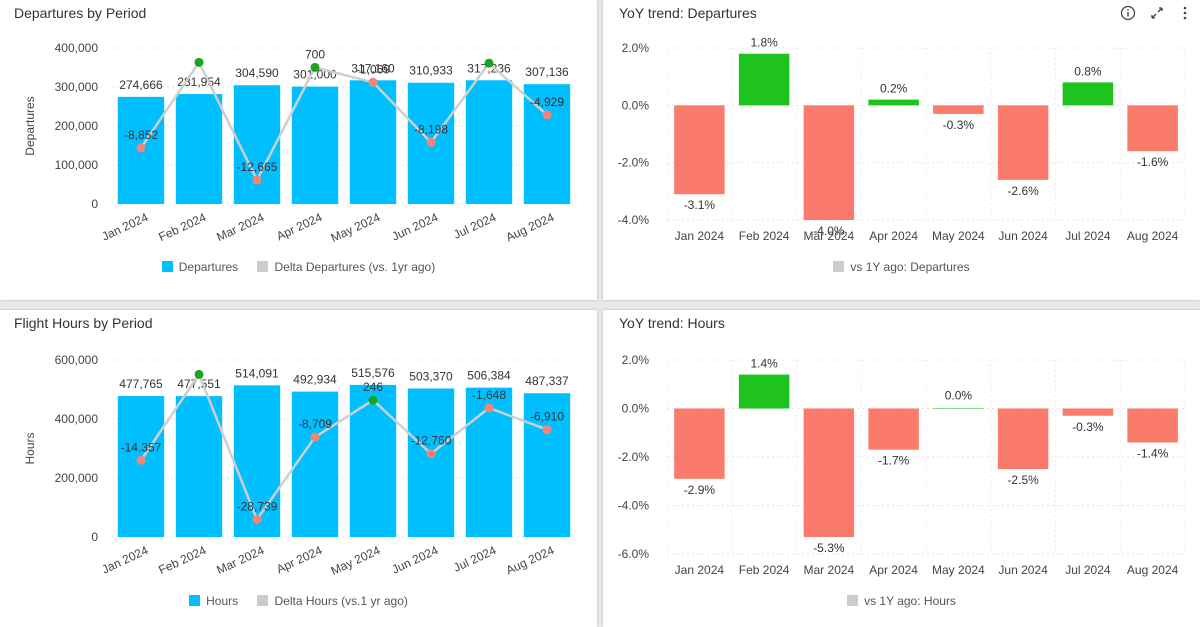 The image size is (1200, 627). Describe the element at coordinates (199, 267) in the screenshot. I see `legend-item-departures: Departures` at that location.